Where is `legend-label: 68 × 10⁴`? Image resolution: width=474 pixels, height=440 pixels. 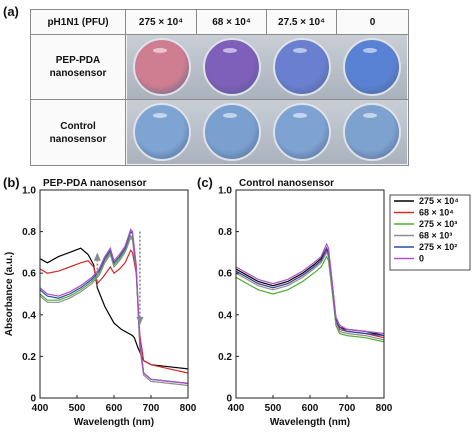 legend-label: 68 × 10⁴ is located at coordinates (436, 213).